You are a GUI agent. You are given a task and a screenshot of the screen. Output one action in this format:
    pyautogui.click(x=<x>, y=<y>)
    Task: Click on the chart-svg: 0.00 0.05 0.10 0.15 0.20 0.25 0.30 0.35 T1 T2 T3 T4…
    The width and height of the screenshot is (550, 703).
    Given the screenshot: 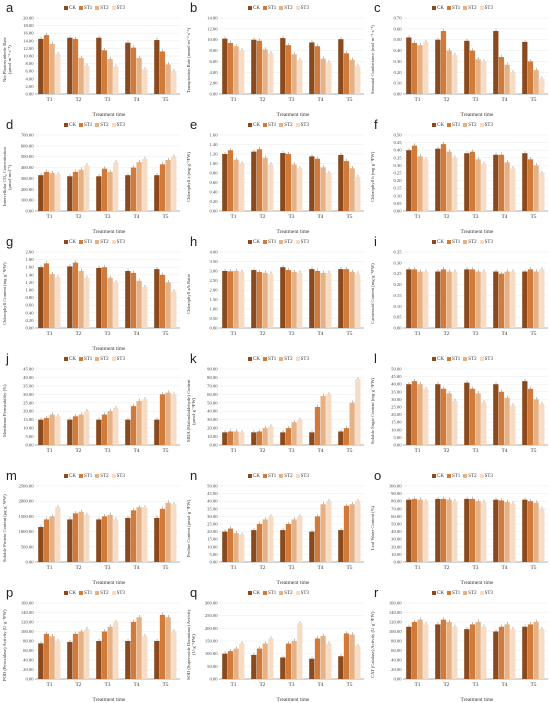 What is the action you would take?
    pyautogui.click(x=470, y=293)
    